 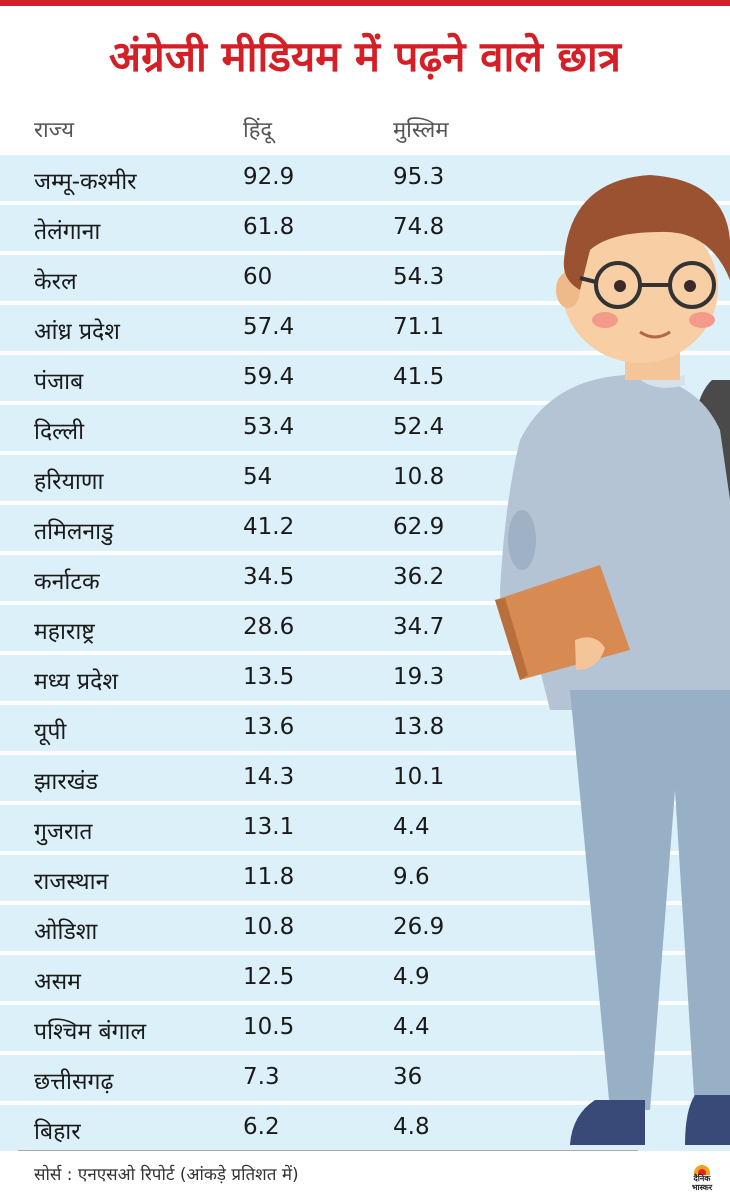 What do you see at coordinates (408, 1077) in the screenshot?
I see `cell-muslim: 36` at bounding box center [408, 1077].